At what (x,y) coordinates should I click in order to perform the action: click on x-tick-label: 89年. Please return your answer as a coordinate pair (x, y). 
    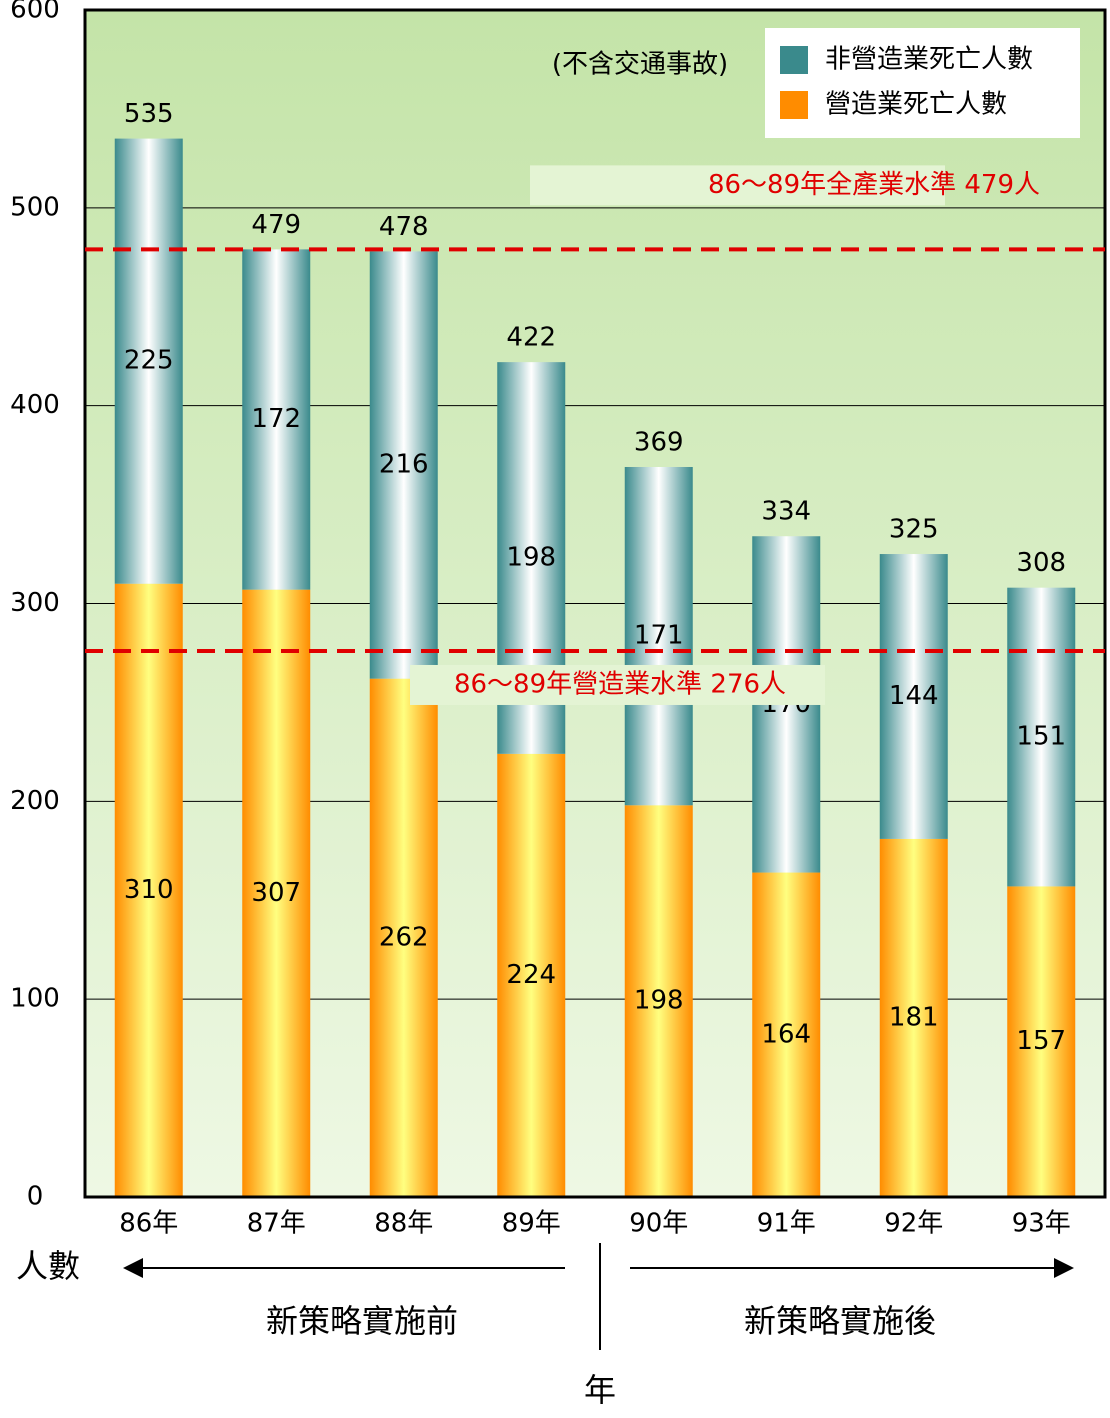
    Looking at the image, I should click on (531, 1224).